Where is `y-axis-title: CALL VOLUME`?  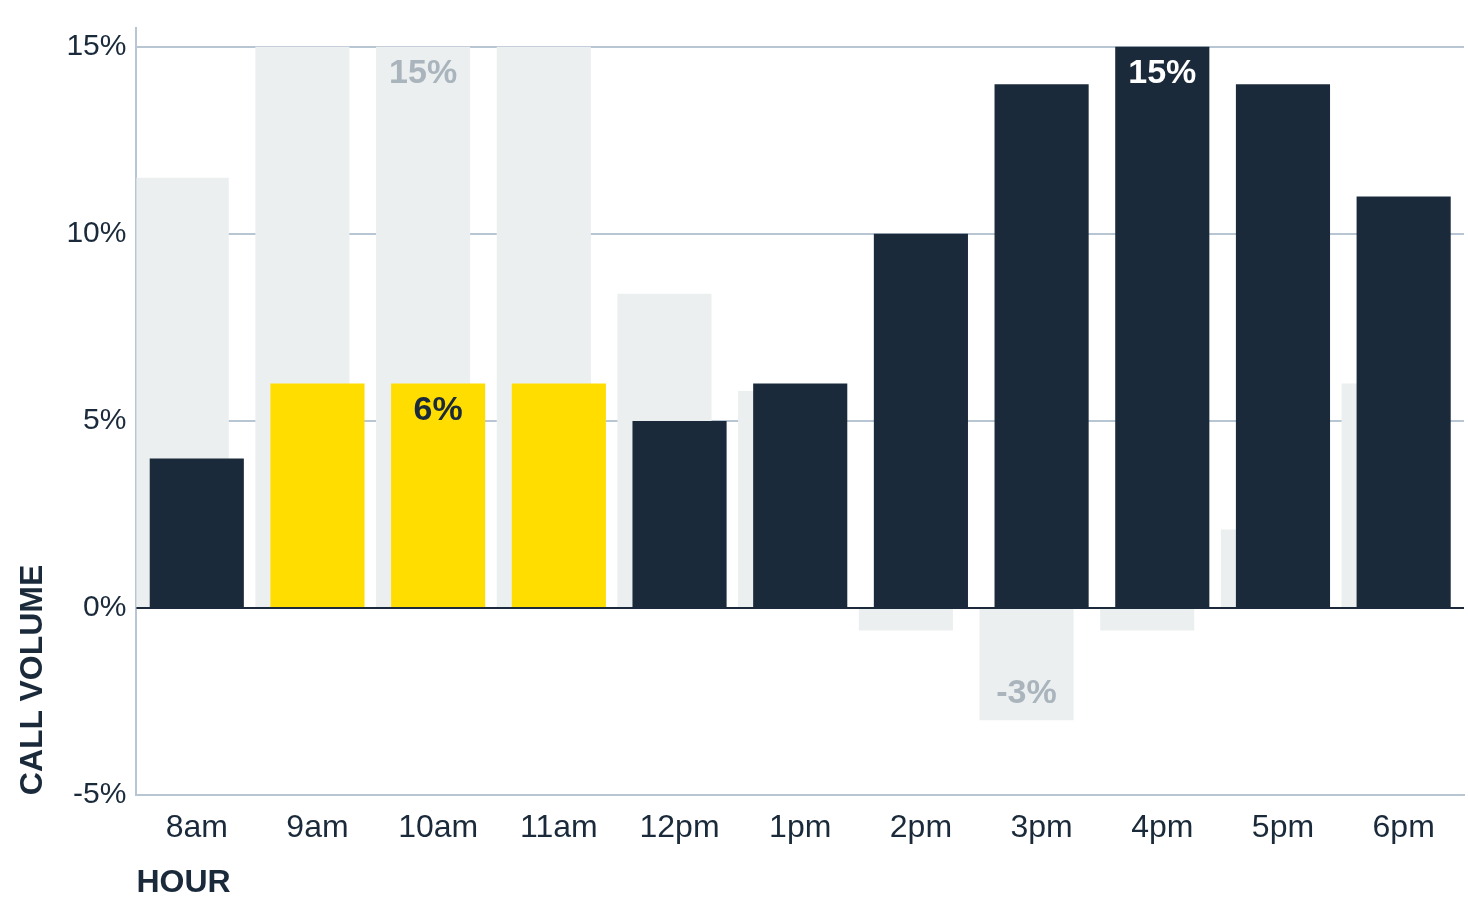 y-axis-title: CALL VOLUME is located at coordinates (31, 680).